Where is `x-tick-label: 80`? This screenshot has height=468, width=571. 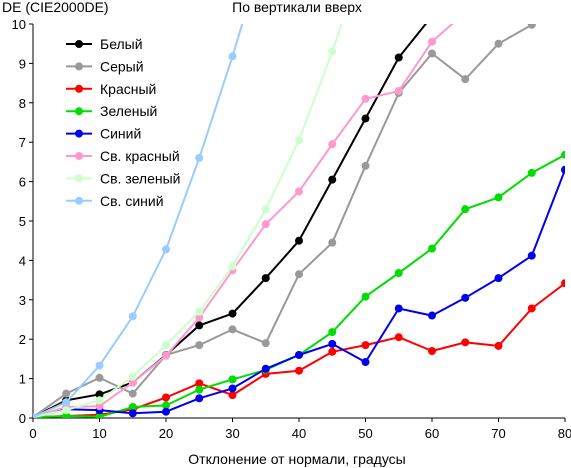 x-tick-label: 80 is located at coordinates (564, 433).